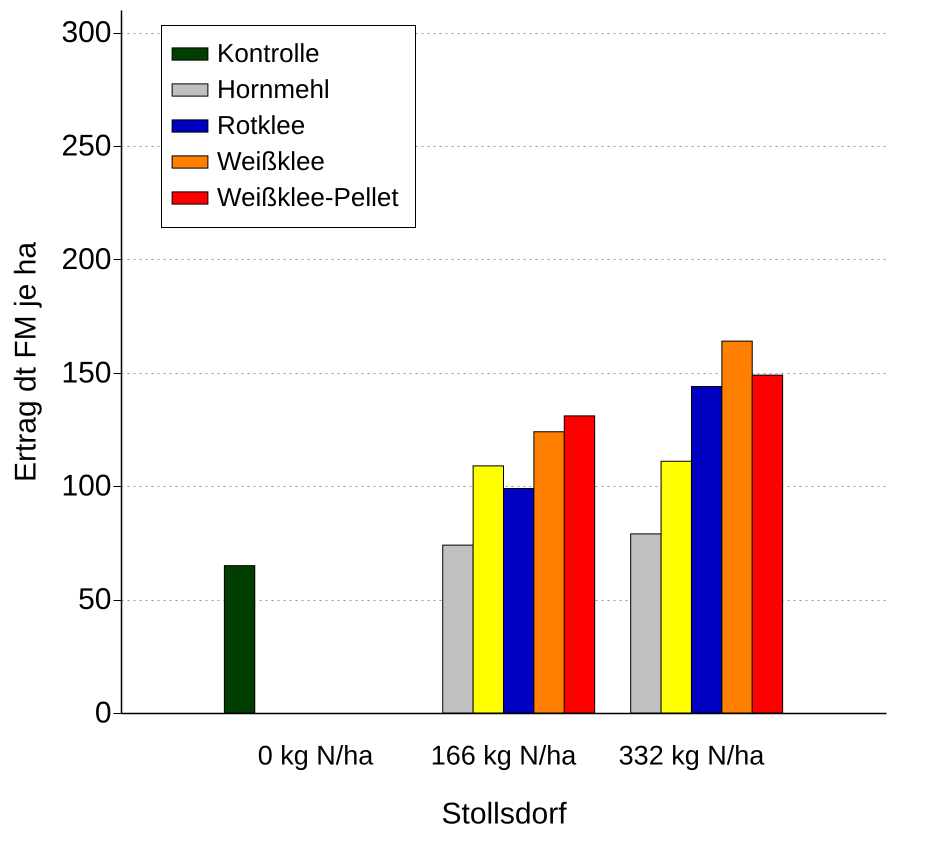 The image size is (927, 855). I want to click on x-tick-label: 0 kg N/ha, so click(316, 755).